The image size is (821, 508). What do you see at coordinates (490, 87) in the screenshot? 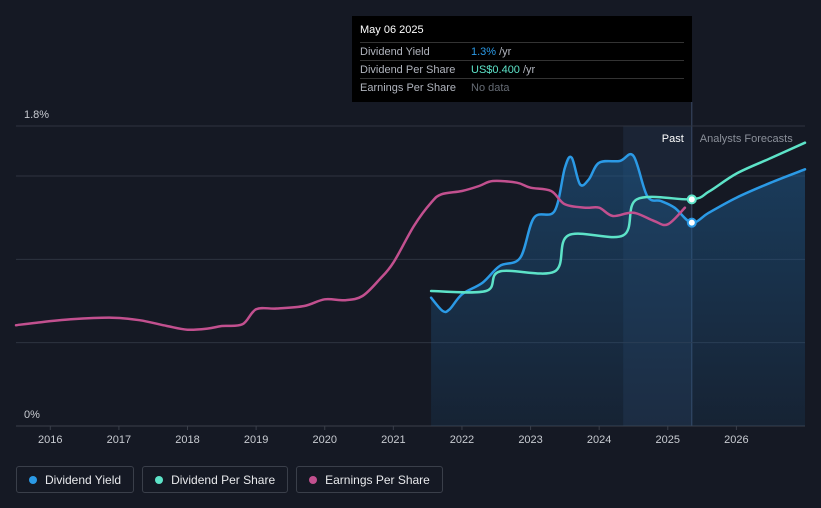
I see `tooltip-value: No data` at bounding box center [490, 87].